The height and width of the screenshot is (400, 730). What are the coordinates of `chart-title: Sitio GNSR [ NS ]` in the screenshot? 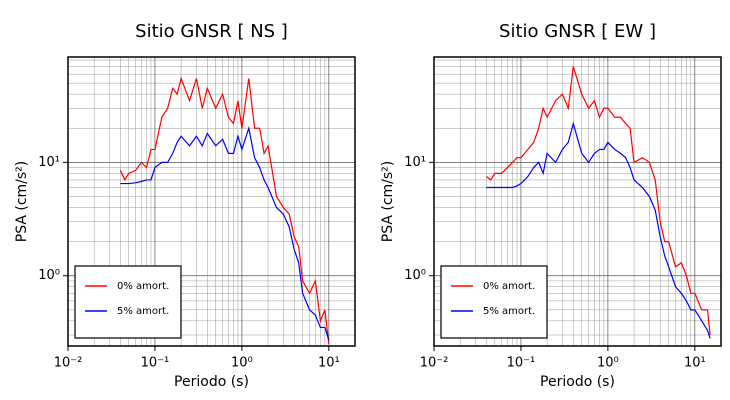 It's located at (211, 31).